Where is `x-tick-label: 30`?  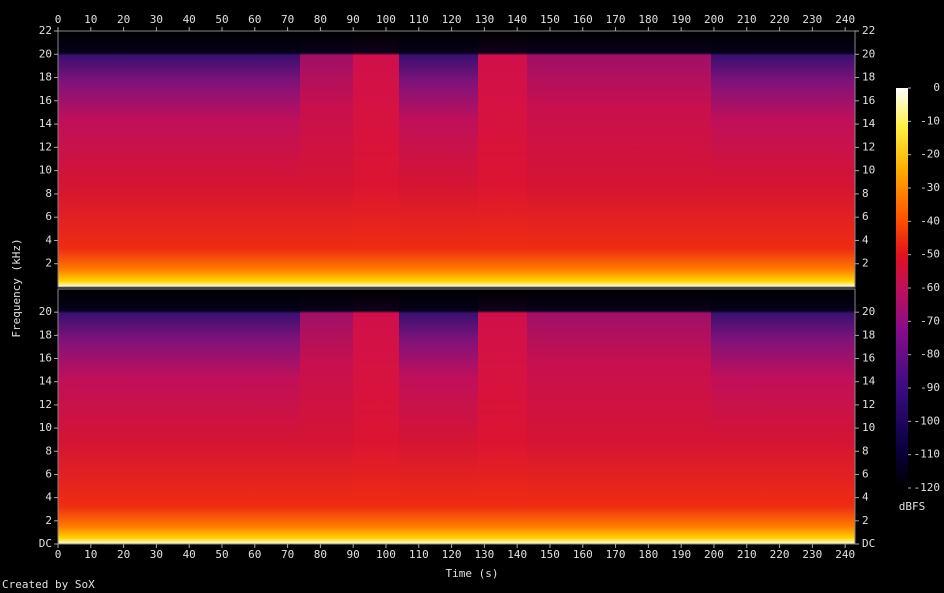
x-tick-label: 30 is located at coordinates (156, 19).